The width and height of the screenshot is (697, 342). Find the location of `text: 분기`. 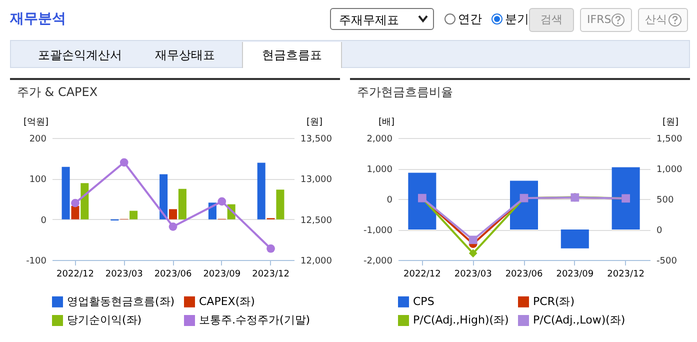

text: 분기 is located at coordinates (517, 19).